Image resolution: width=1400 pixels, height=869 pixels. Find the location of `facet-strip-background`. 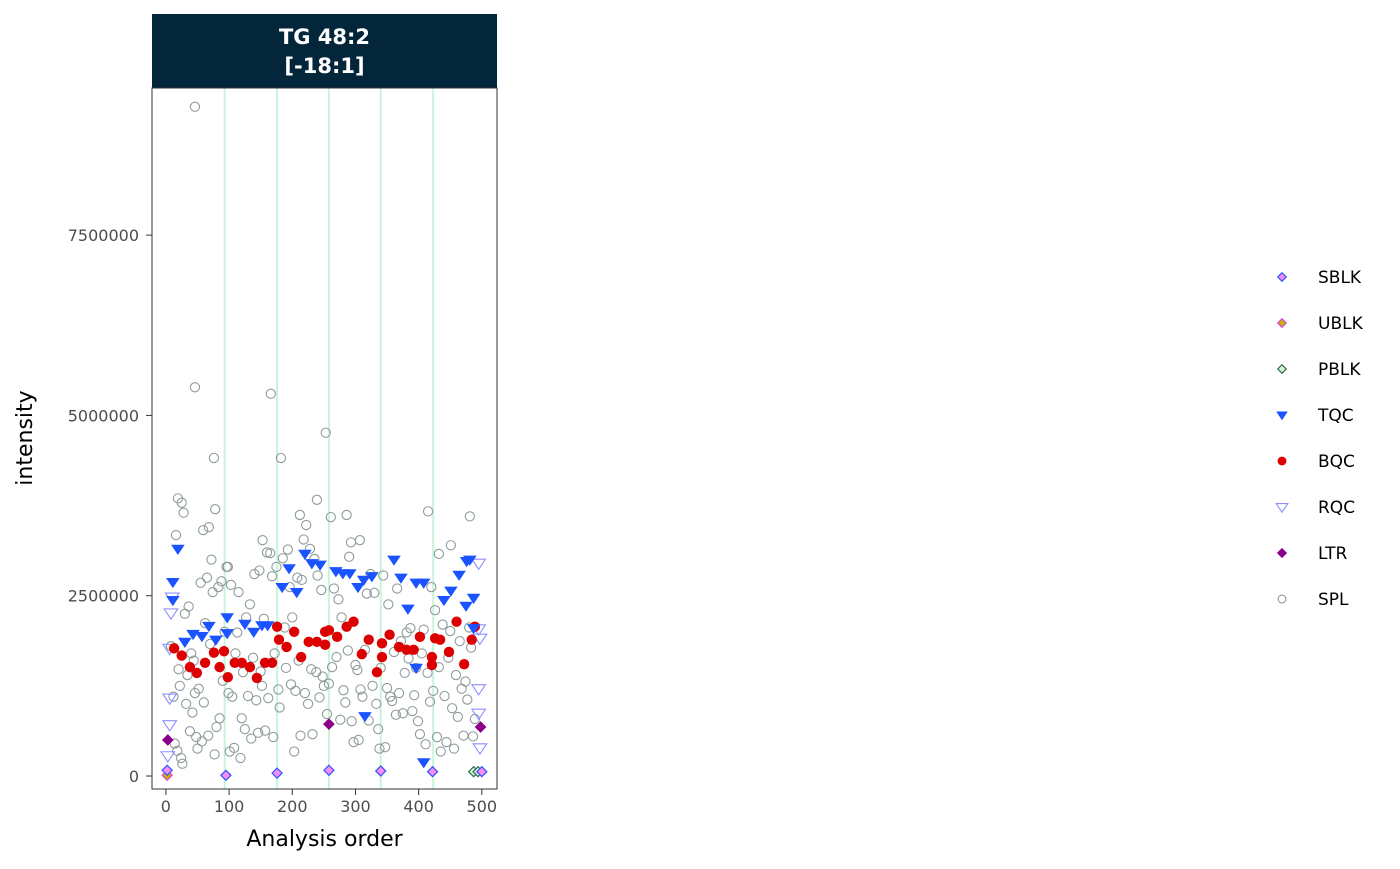

facet-strip-background is located at coordinates (324, 51).